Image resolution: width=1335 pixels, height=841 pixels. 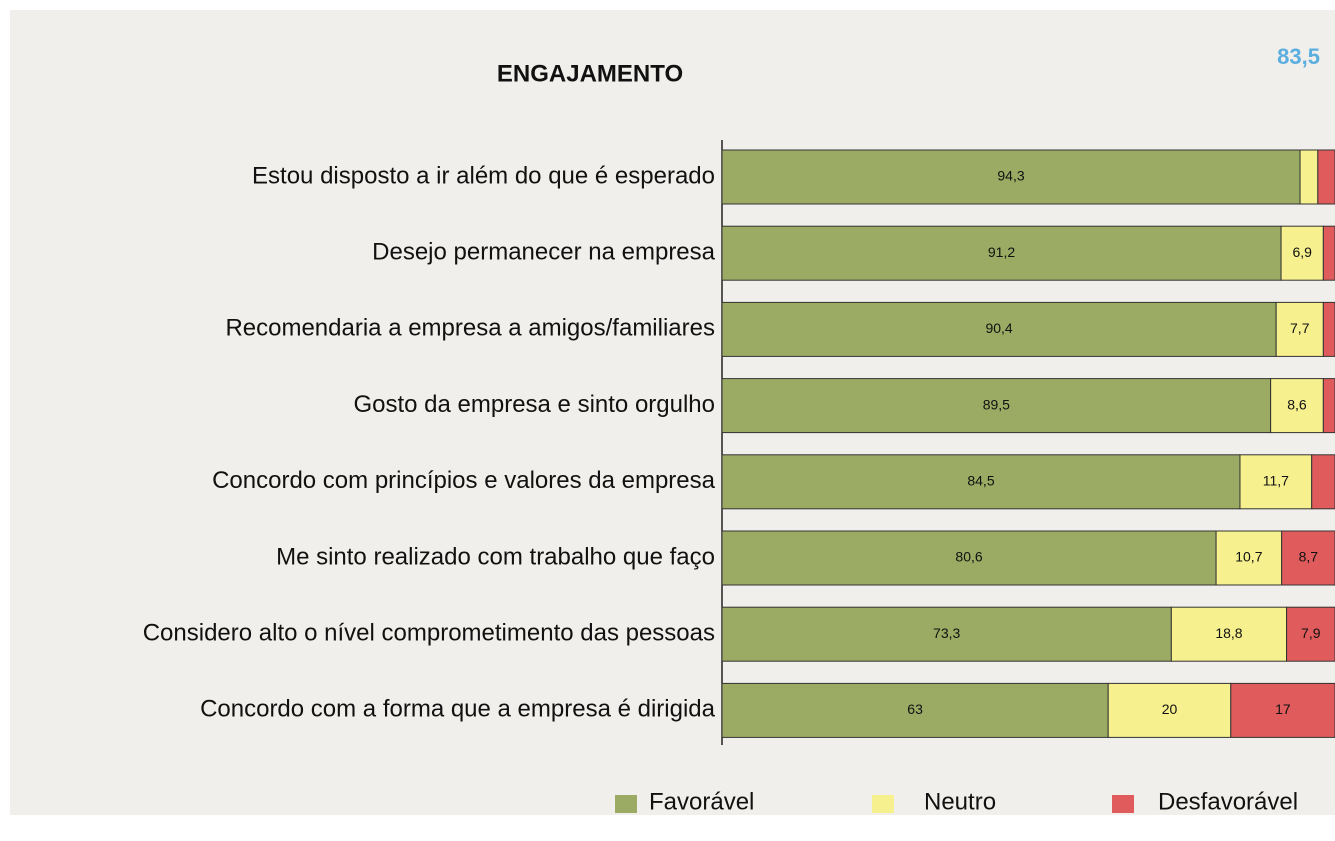 I want to click on value-label: 17, so click(x=1283, y=709).